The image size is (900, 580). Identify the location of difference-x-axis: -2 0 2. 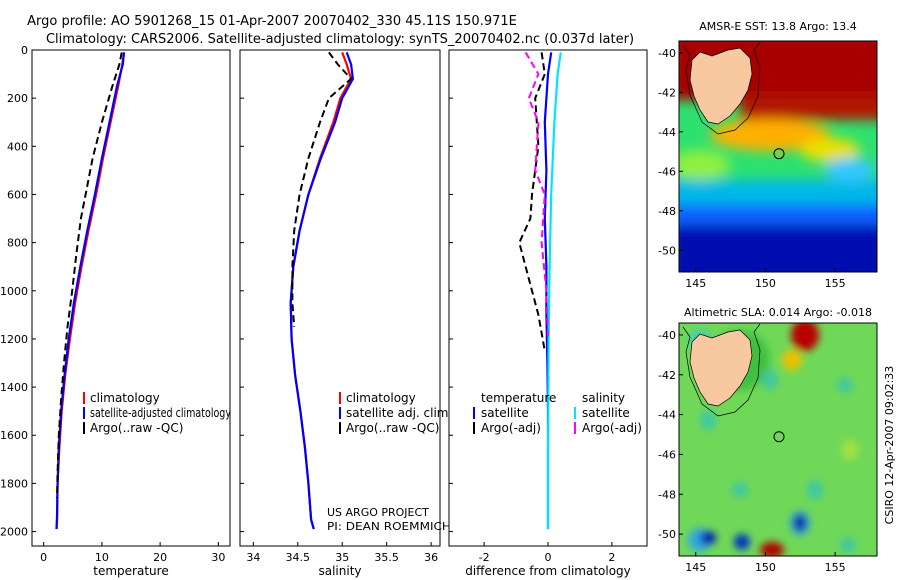
(547, 553).